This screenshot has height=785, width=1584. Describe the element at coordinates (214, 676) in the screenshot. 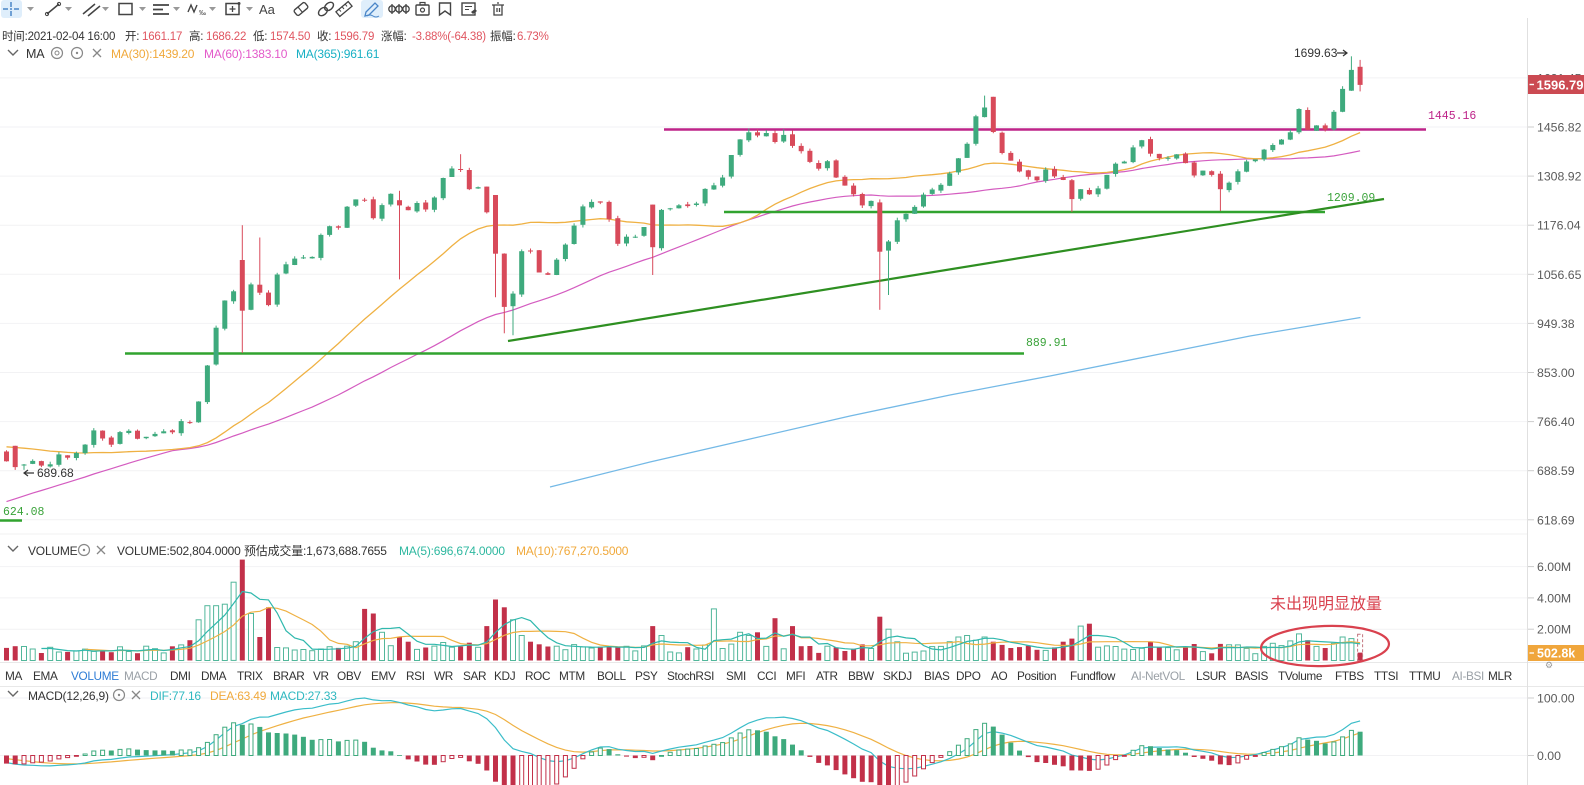

I see `svg-text: DMA` at that location.